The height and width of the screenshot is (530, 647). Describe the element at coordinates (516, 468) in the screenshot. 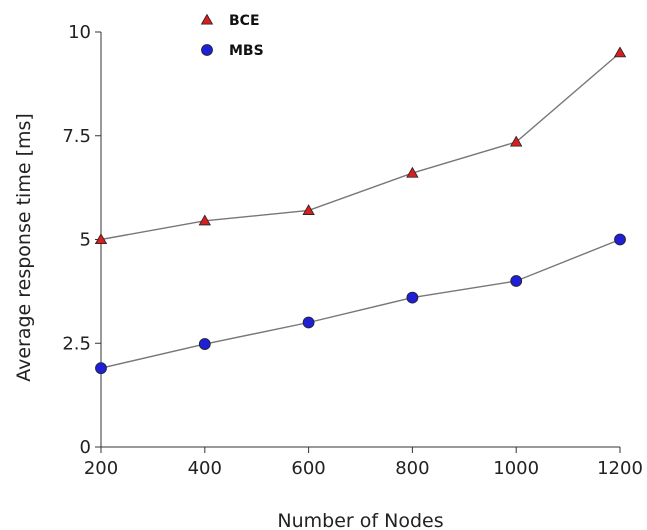

I see `x-tick-label: 1000` at that location.